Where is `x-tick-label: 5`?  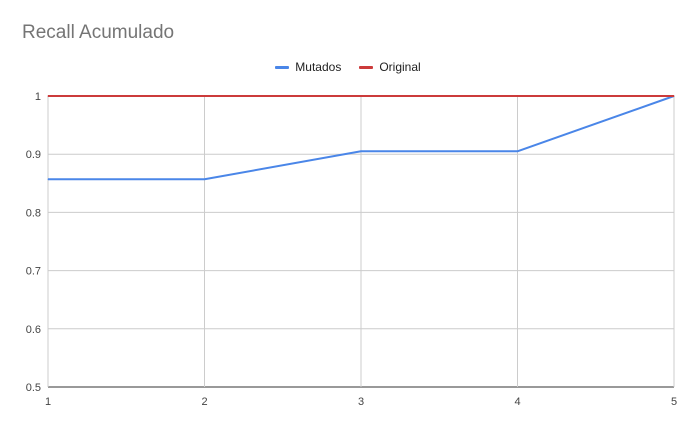 x-tick-label: 5 is located at coordinates (674, 402).